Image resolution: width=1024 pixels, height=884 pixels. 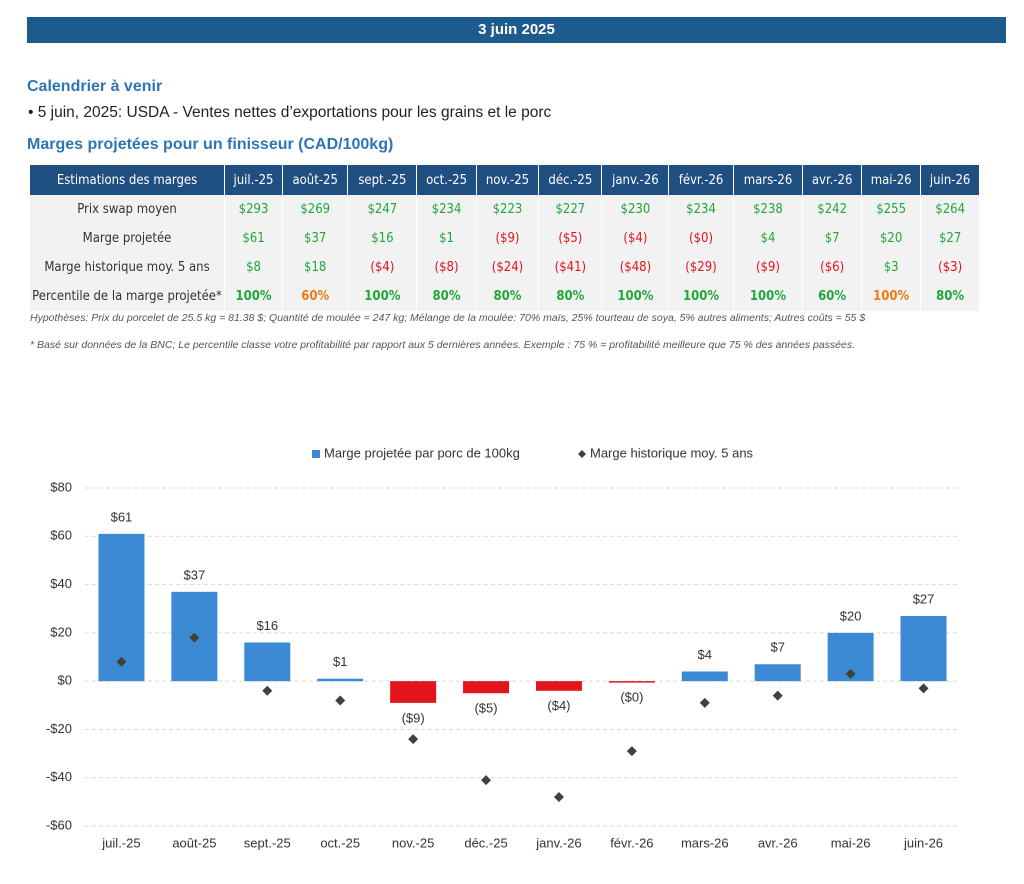 I want to click on data-label: $61, so click(x=122, y=516).